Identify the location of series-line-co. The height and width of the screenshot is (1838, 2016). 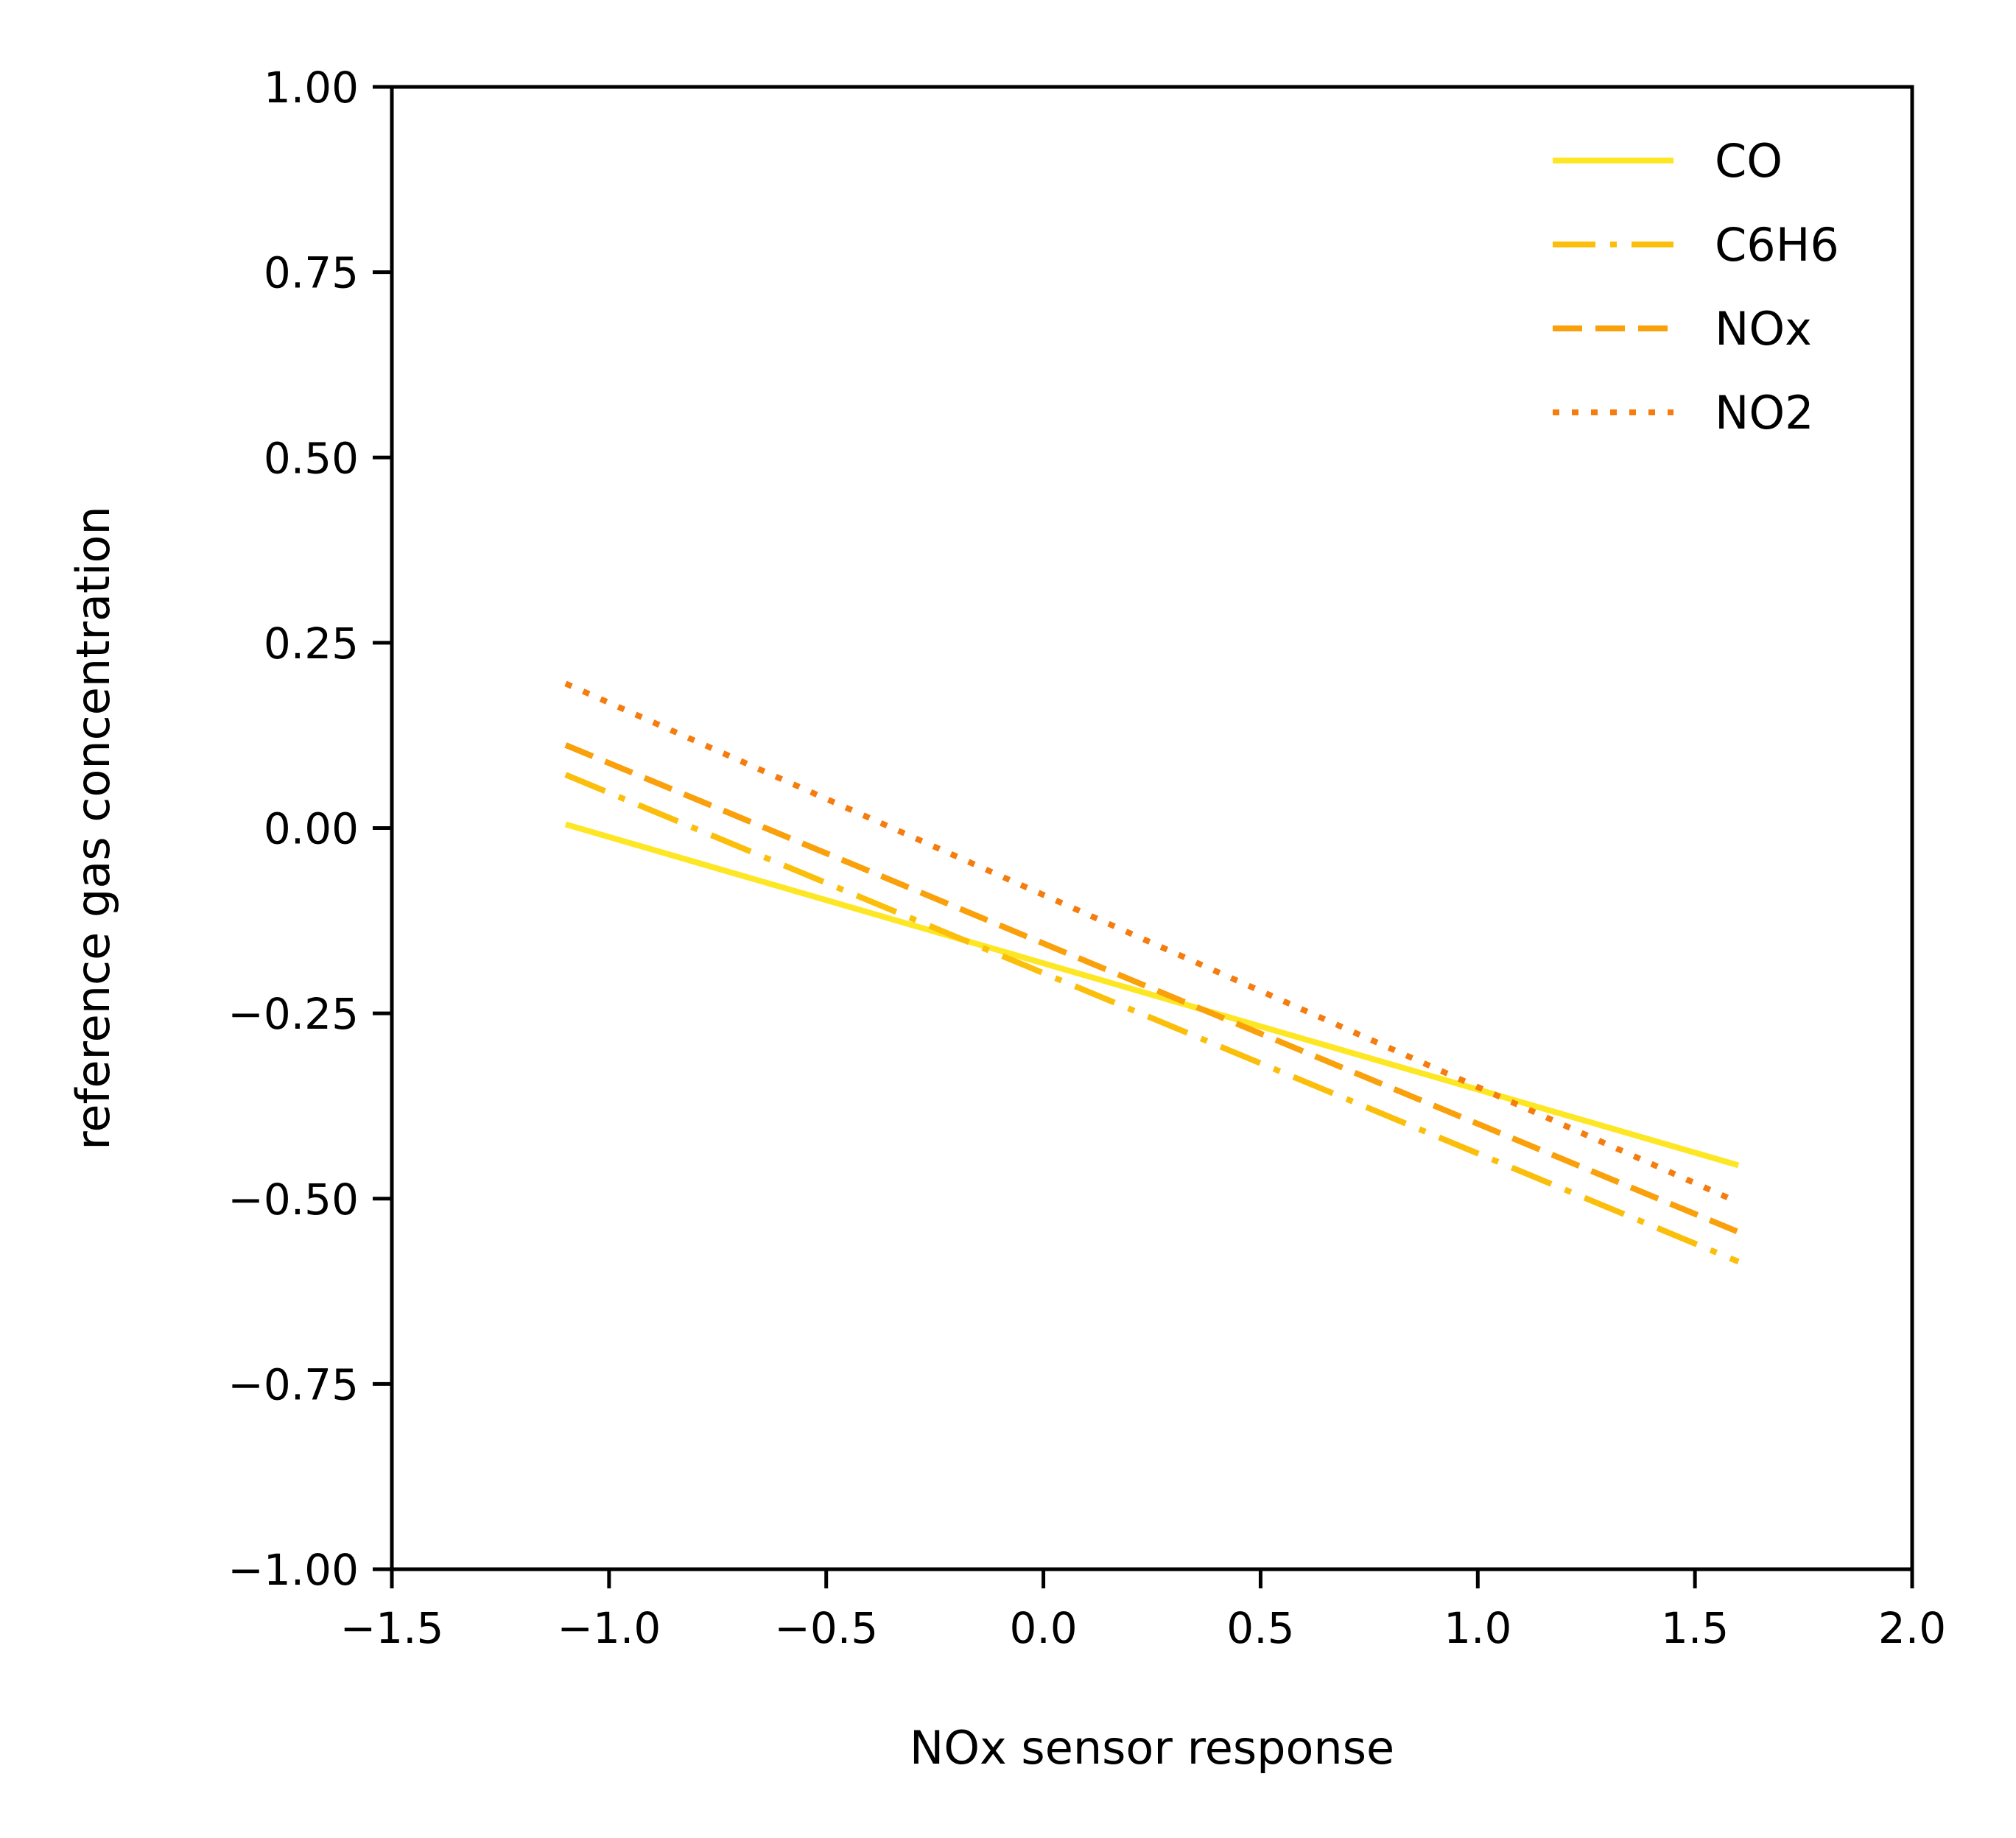
(1152, 995).